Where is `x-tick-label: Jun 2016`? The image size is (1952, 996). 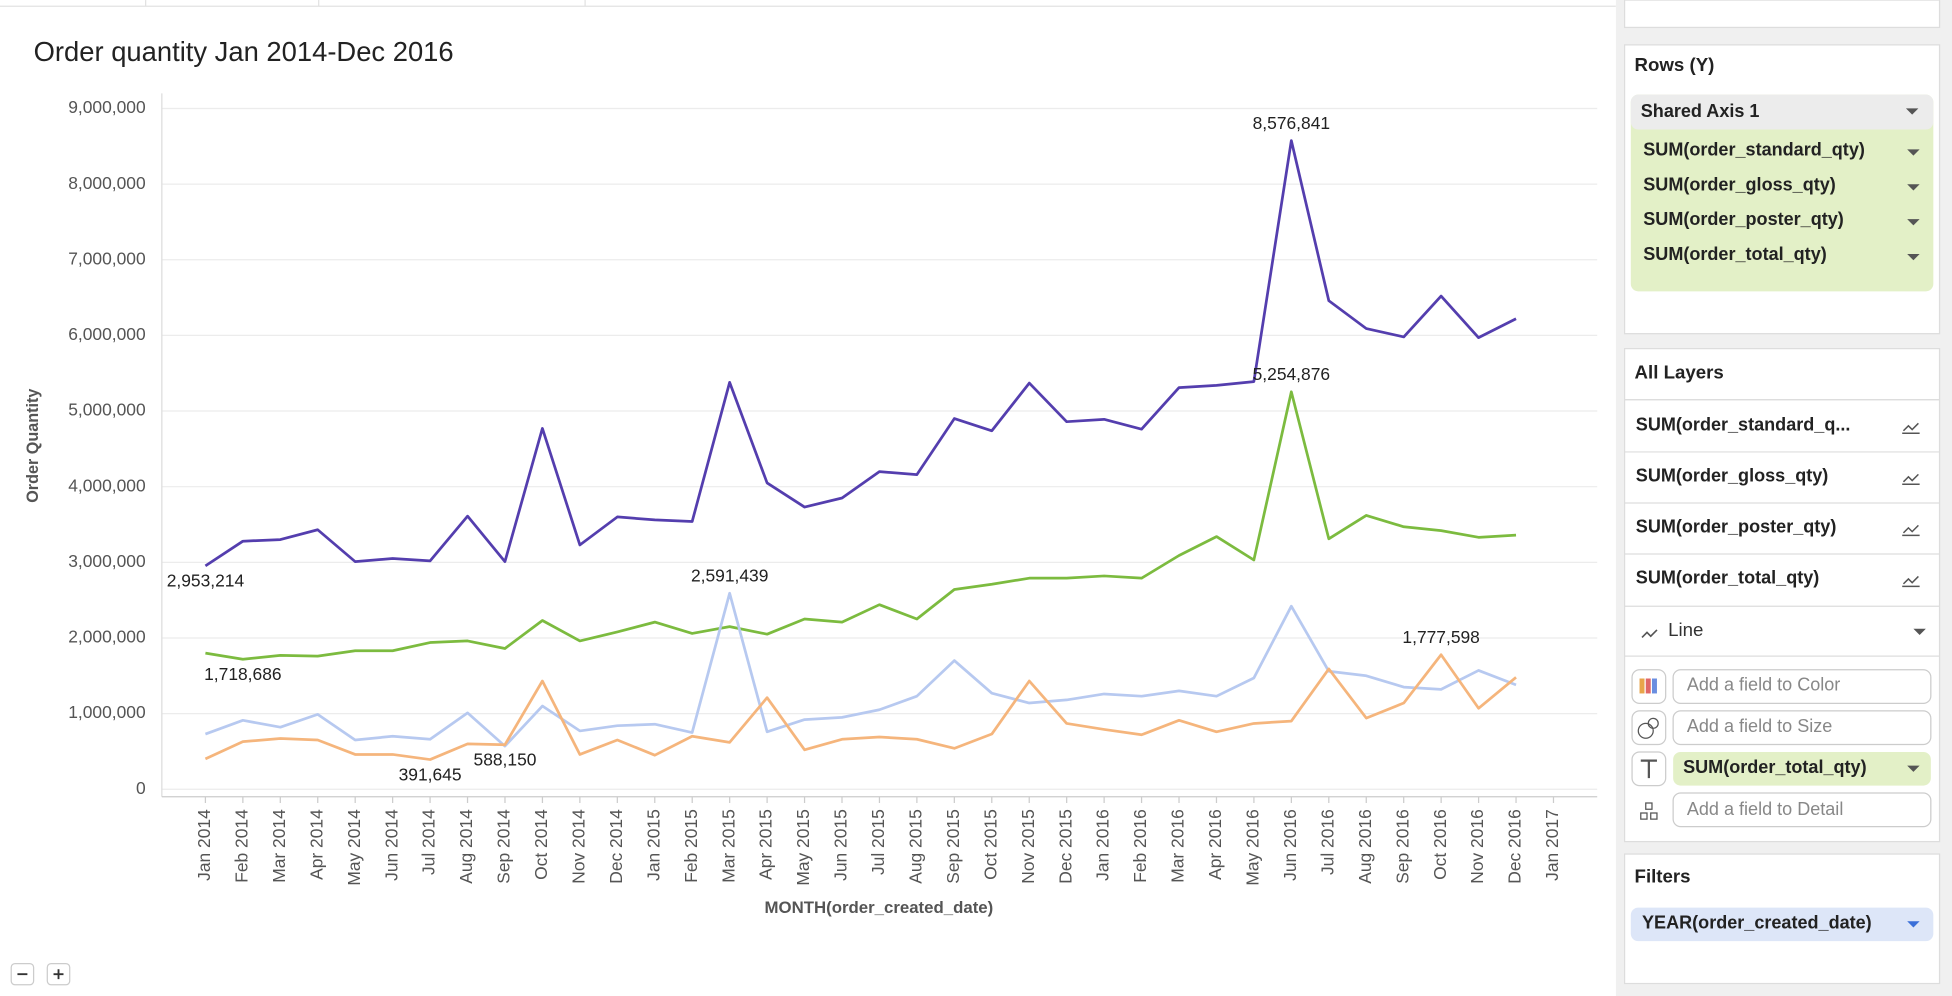 x-tick-label: Jun 2016 is located at coordinates (1290, 845).